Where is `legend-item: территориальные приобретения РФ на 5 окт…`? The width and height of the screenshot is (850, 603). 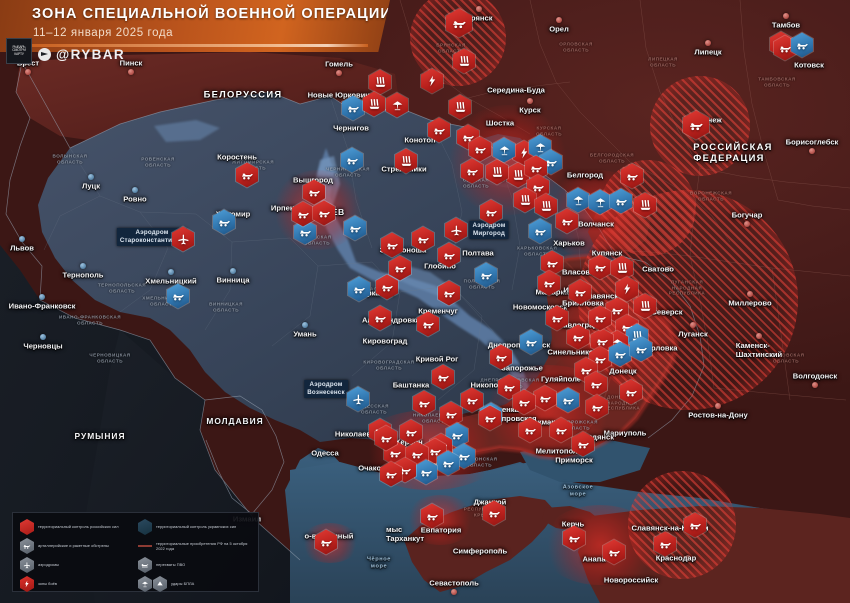
legend-item: территориальные приобретения РФ на 5 окт… is located at coordinates (194, 546).